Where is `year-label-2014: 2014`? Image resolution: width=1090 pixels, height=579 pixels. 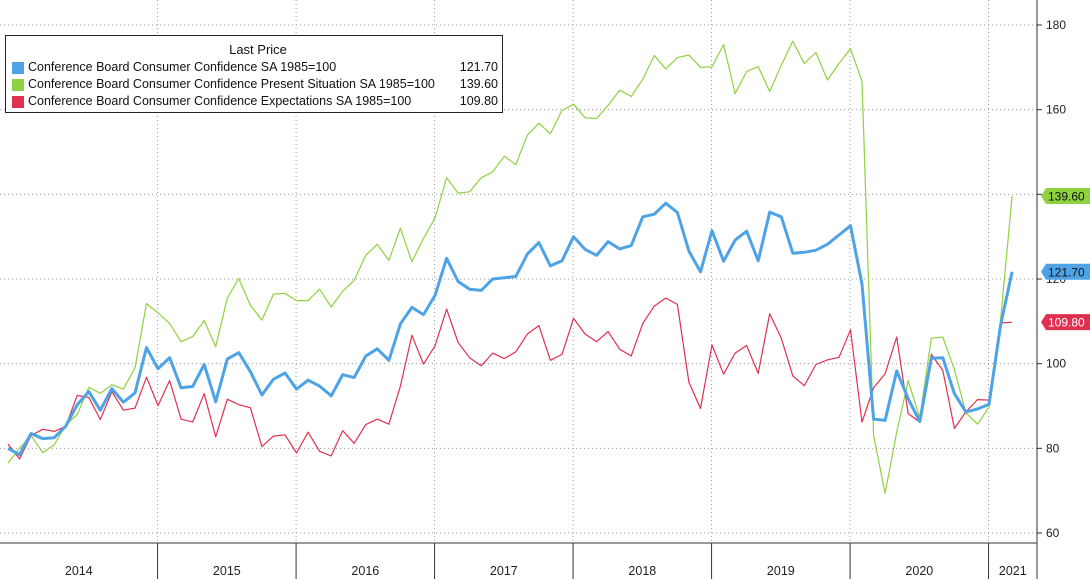
year-label-2014: 2014 is located at coordinates (79, 571).